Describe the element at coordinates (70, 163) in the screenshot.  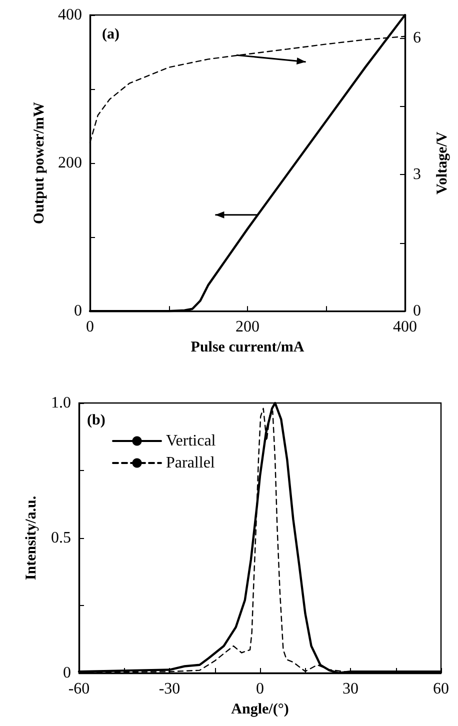
I see `y-tick-label: 200` at that location.